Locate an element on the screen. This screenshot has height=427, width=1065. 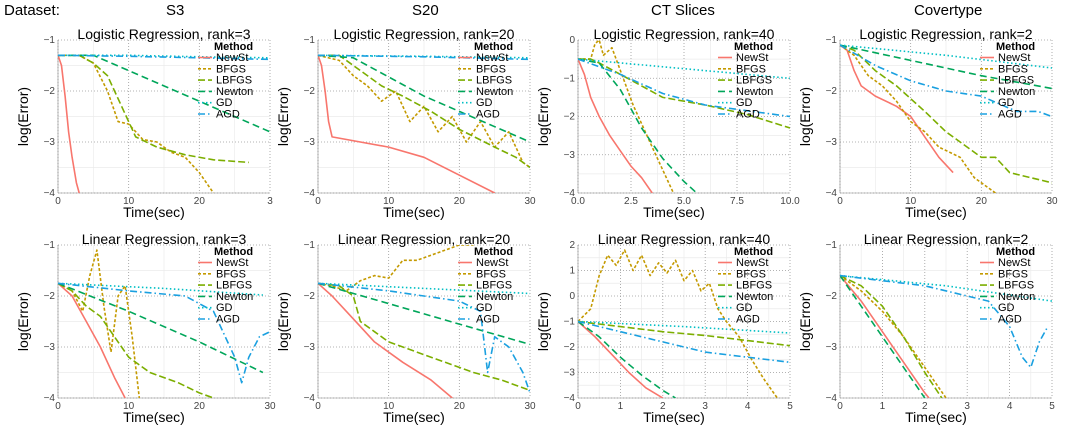
dataset-header-s20: S20 is located at coordinates (425, 10).